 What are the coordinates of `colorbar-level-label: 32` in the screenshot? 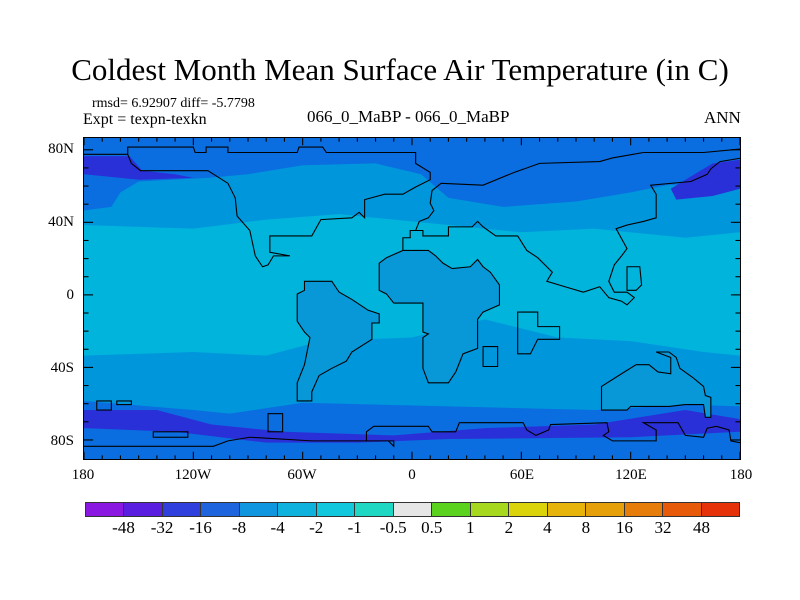 It's located at (663, 527).